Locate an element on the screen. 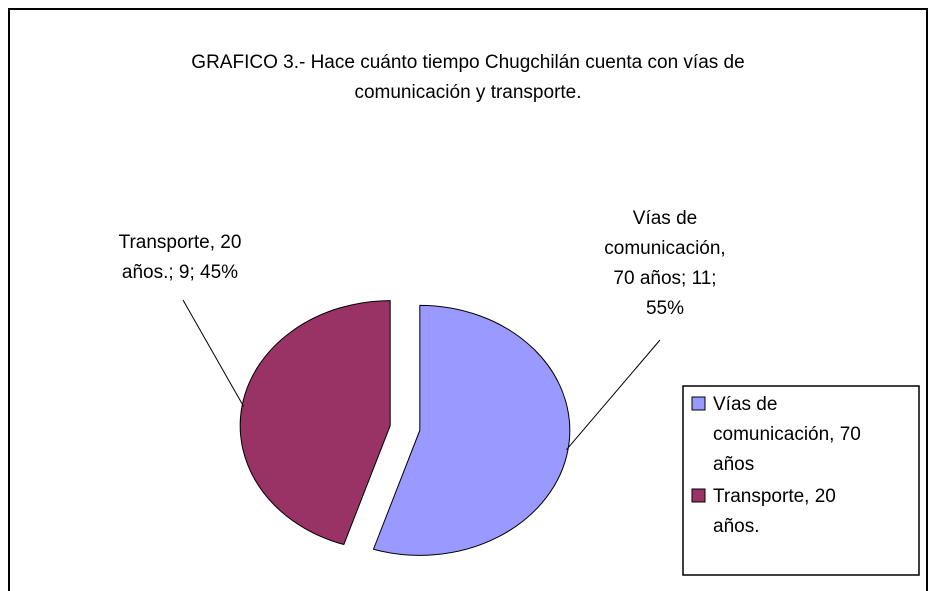 This screenshot has width=930, height=591. data-label: Transporte, 20 años.; 9; 45% is located at coordinates (180, 257).